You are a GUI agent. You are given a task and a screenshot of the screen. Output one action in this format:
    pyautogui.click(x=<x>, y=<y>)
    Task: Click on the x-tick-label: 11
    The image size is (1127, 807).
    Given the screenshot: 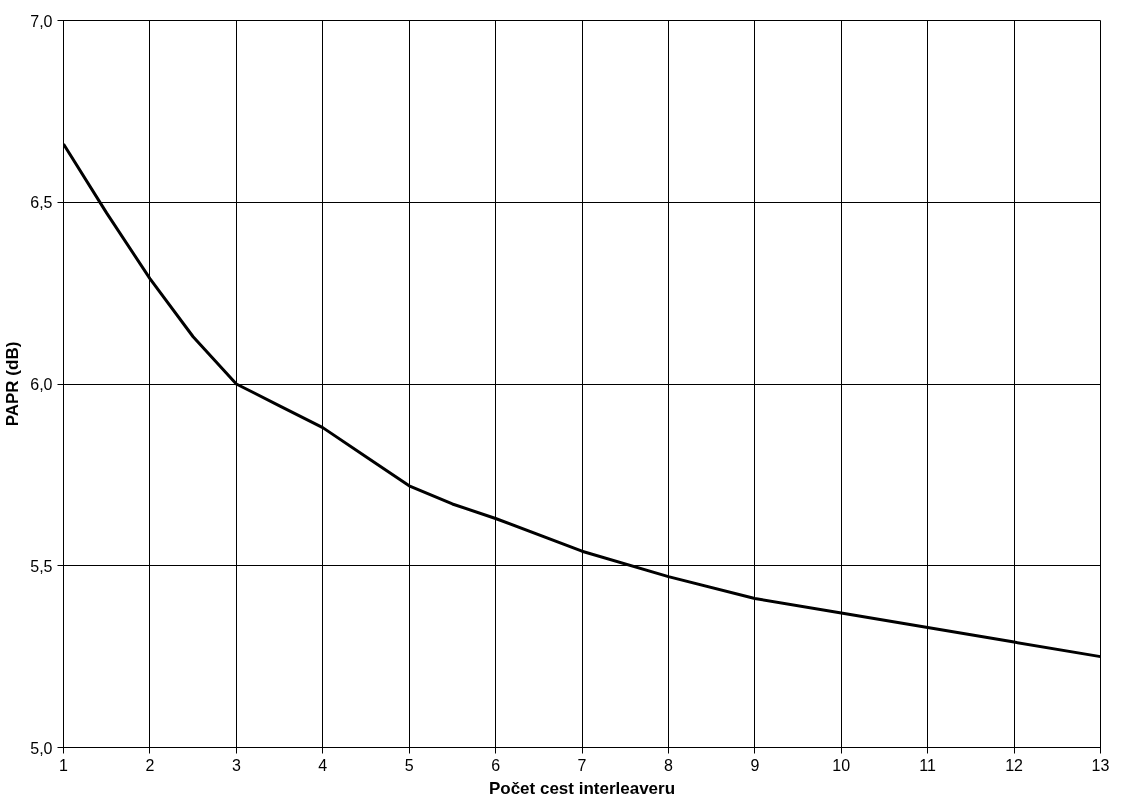 What is the action you would take?
    pyautogui.click(x=928, y=765)
    